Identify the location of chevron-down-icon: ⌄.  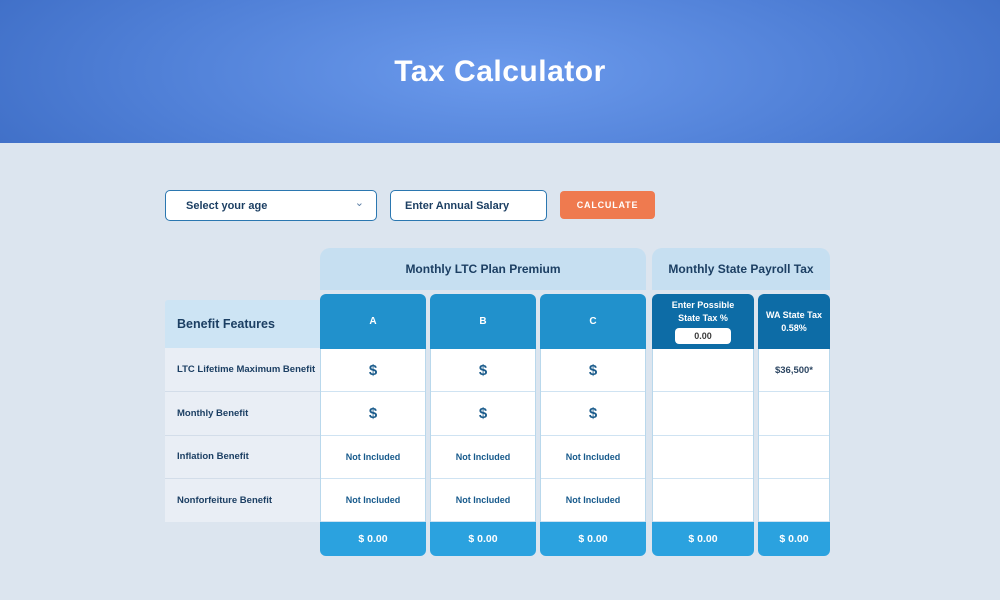
(359, 203).